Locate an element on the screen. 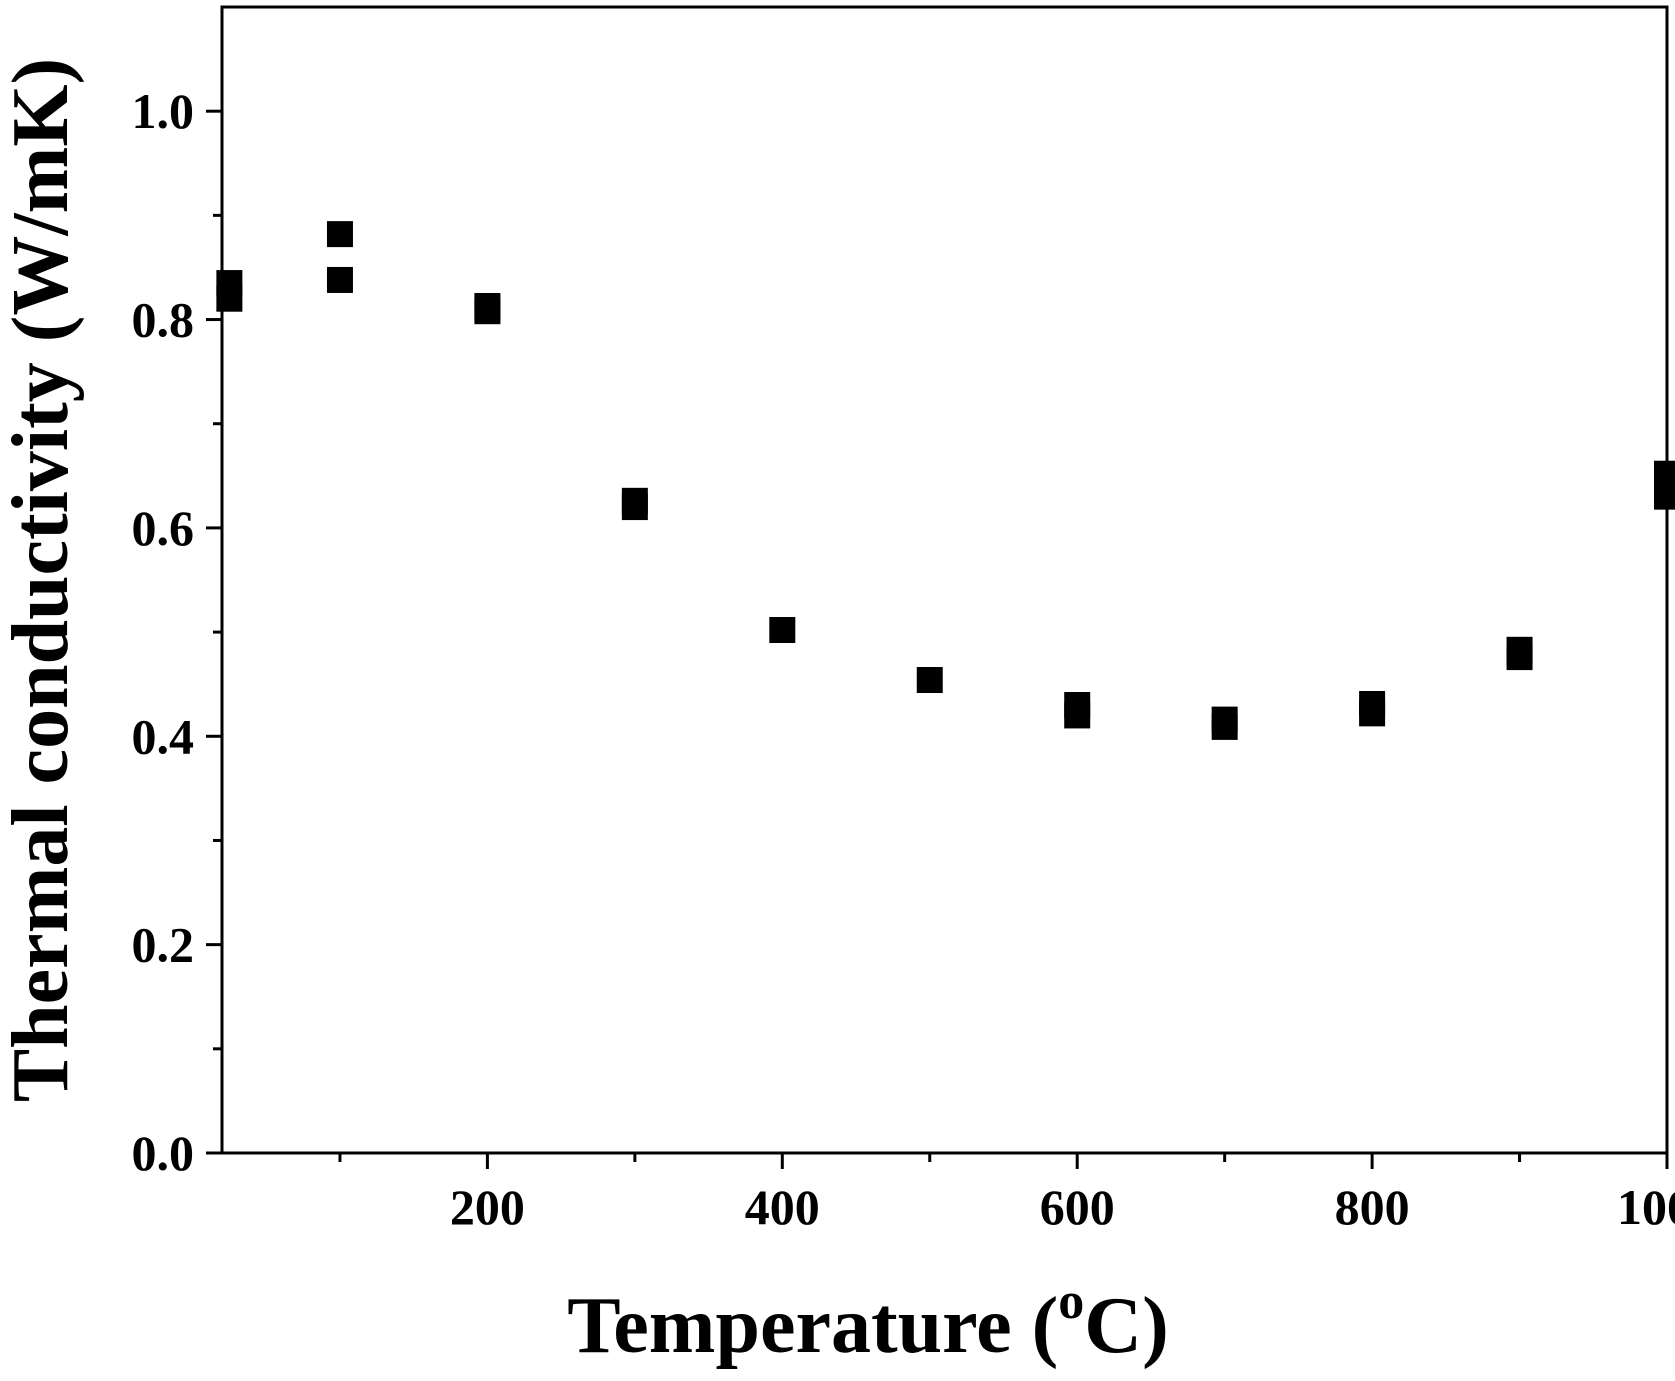  x-axis-title: Temperature (oC) is located at coordinates (867, 1321).